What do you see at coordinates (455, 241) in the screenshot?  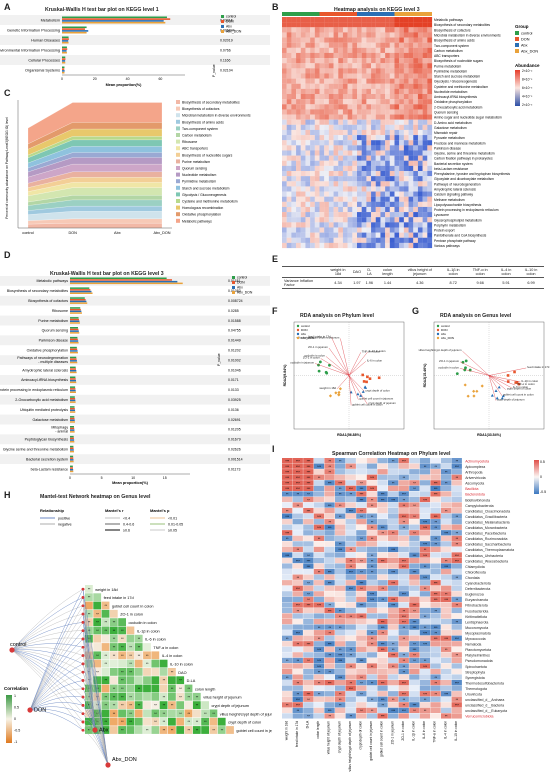 I see `row-label: Pentose phosphate pathway` at bounding box center [455, 241].